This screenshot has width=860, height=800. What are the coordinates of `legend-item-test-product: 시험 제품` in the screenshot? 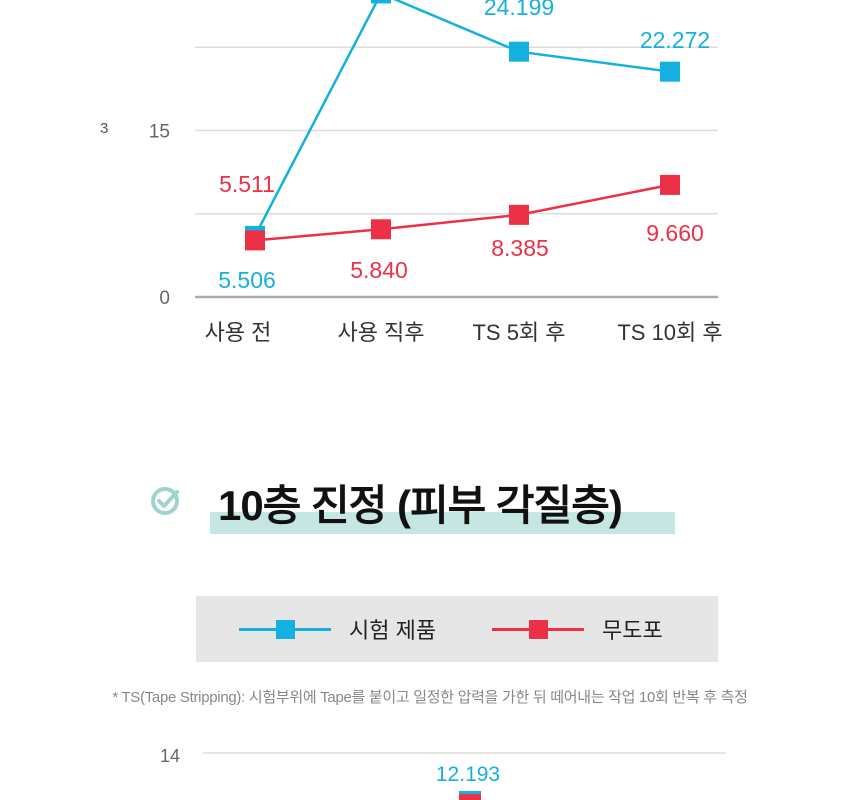 It's located at (337, 629).